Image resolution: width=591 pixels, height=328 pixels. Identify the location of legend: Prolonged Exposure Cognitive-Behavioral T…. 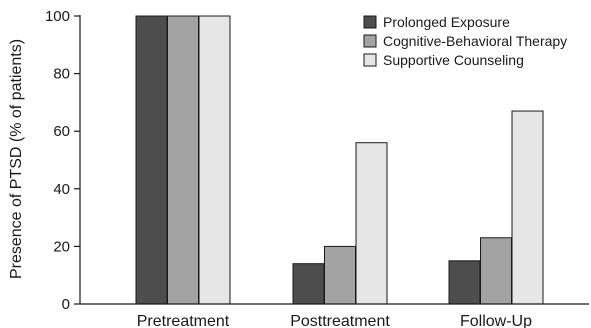
(465, 41).